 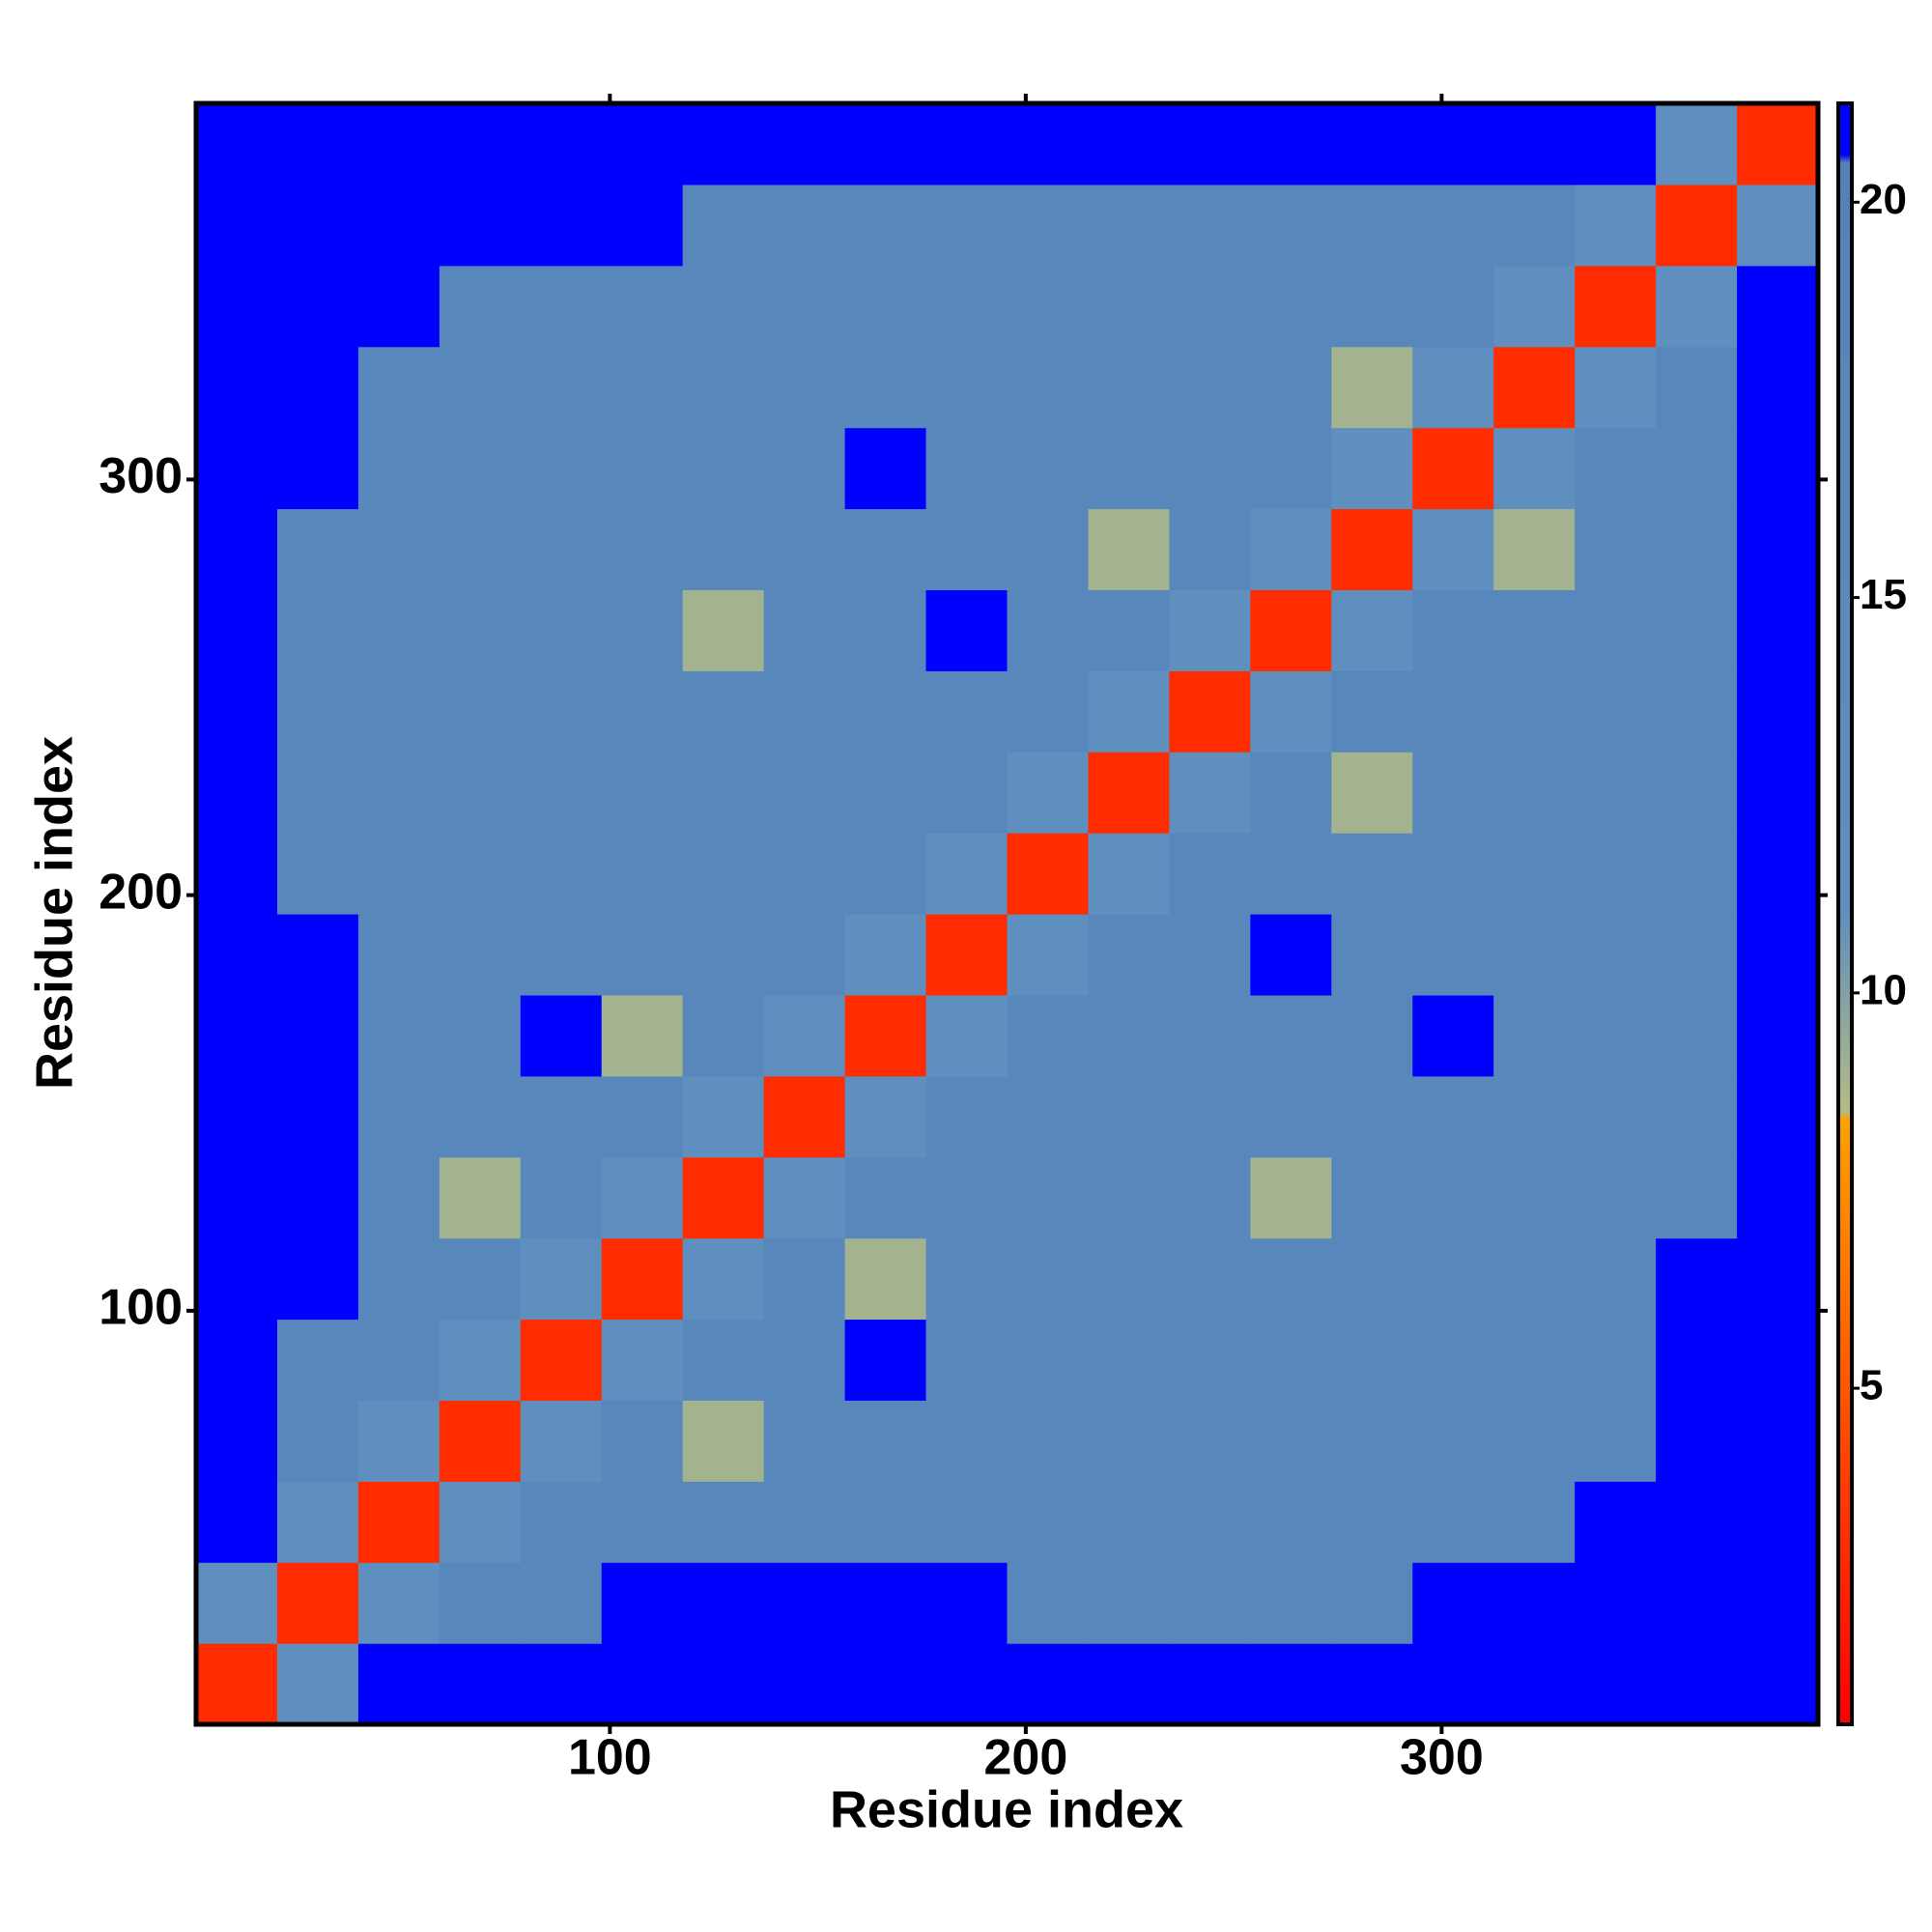 I want to click on x-axis-title: Residue index, so click(x=1006, y=1809).